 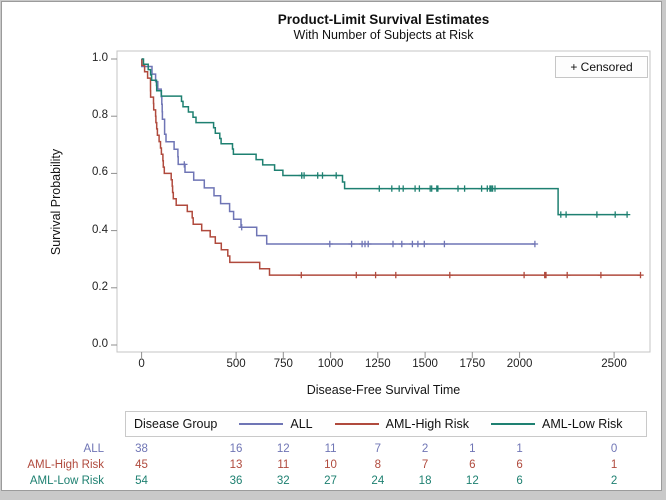 I want to click on at-risk-value: 24, so click(x=378, y=481).